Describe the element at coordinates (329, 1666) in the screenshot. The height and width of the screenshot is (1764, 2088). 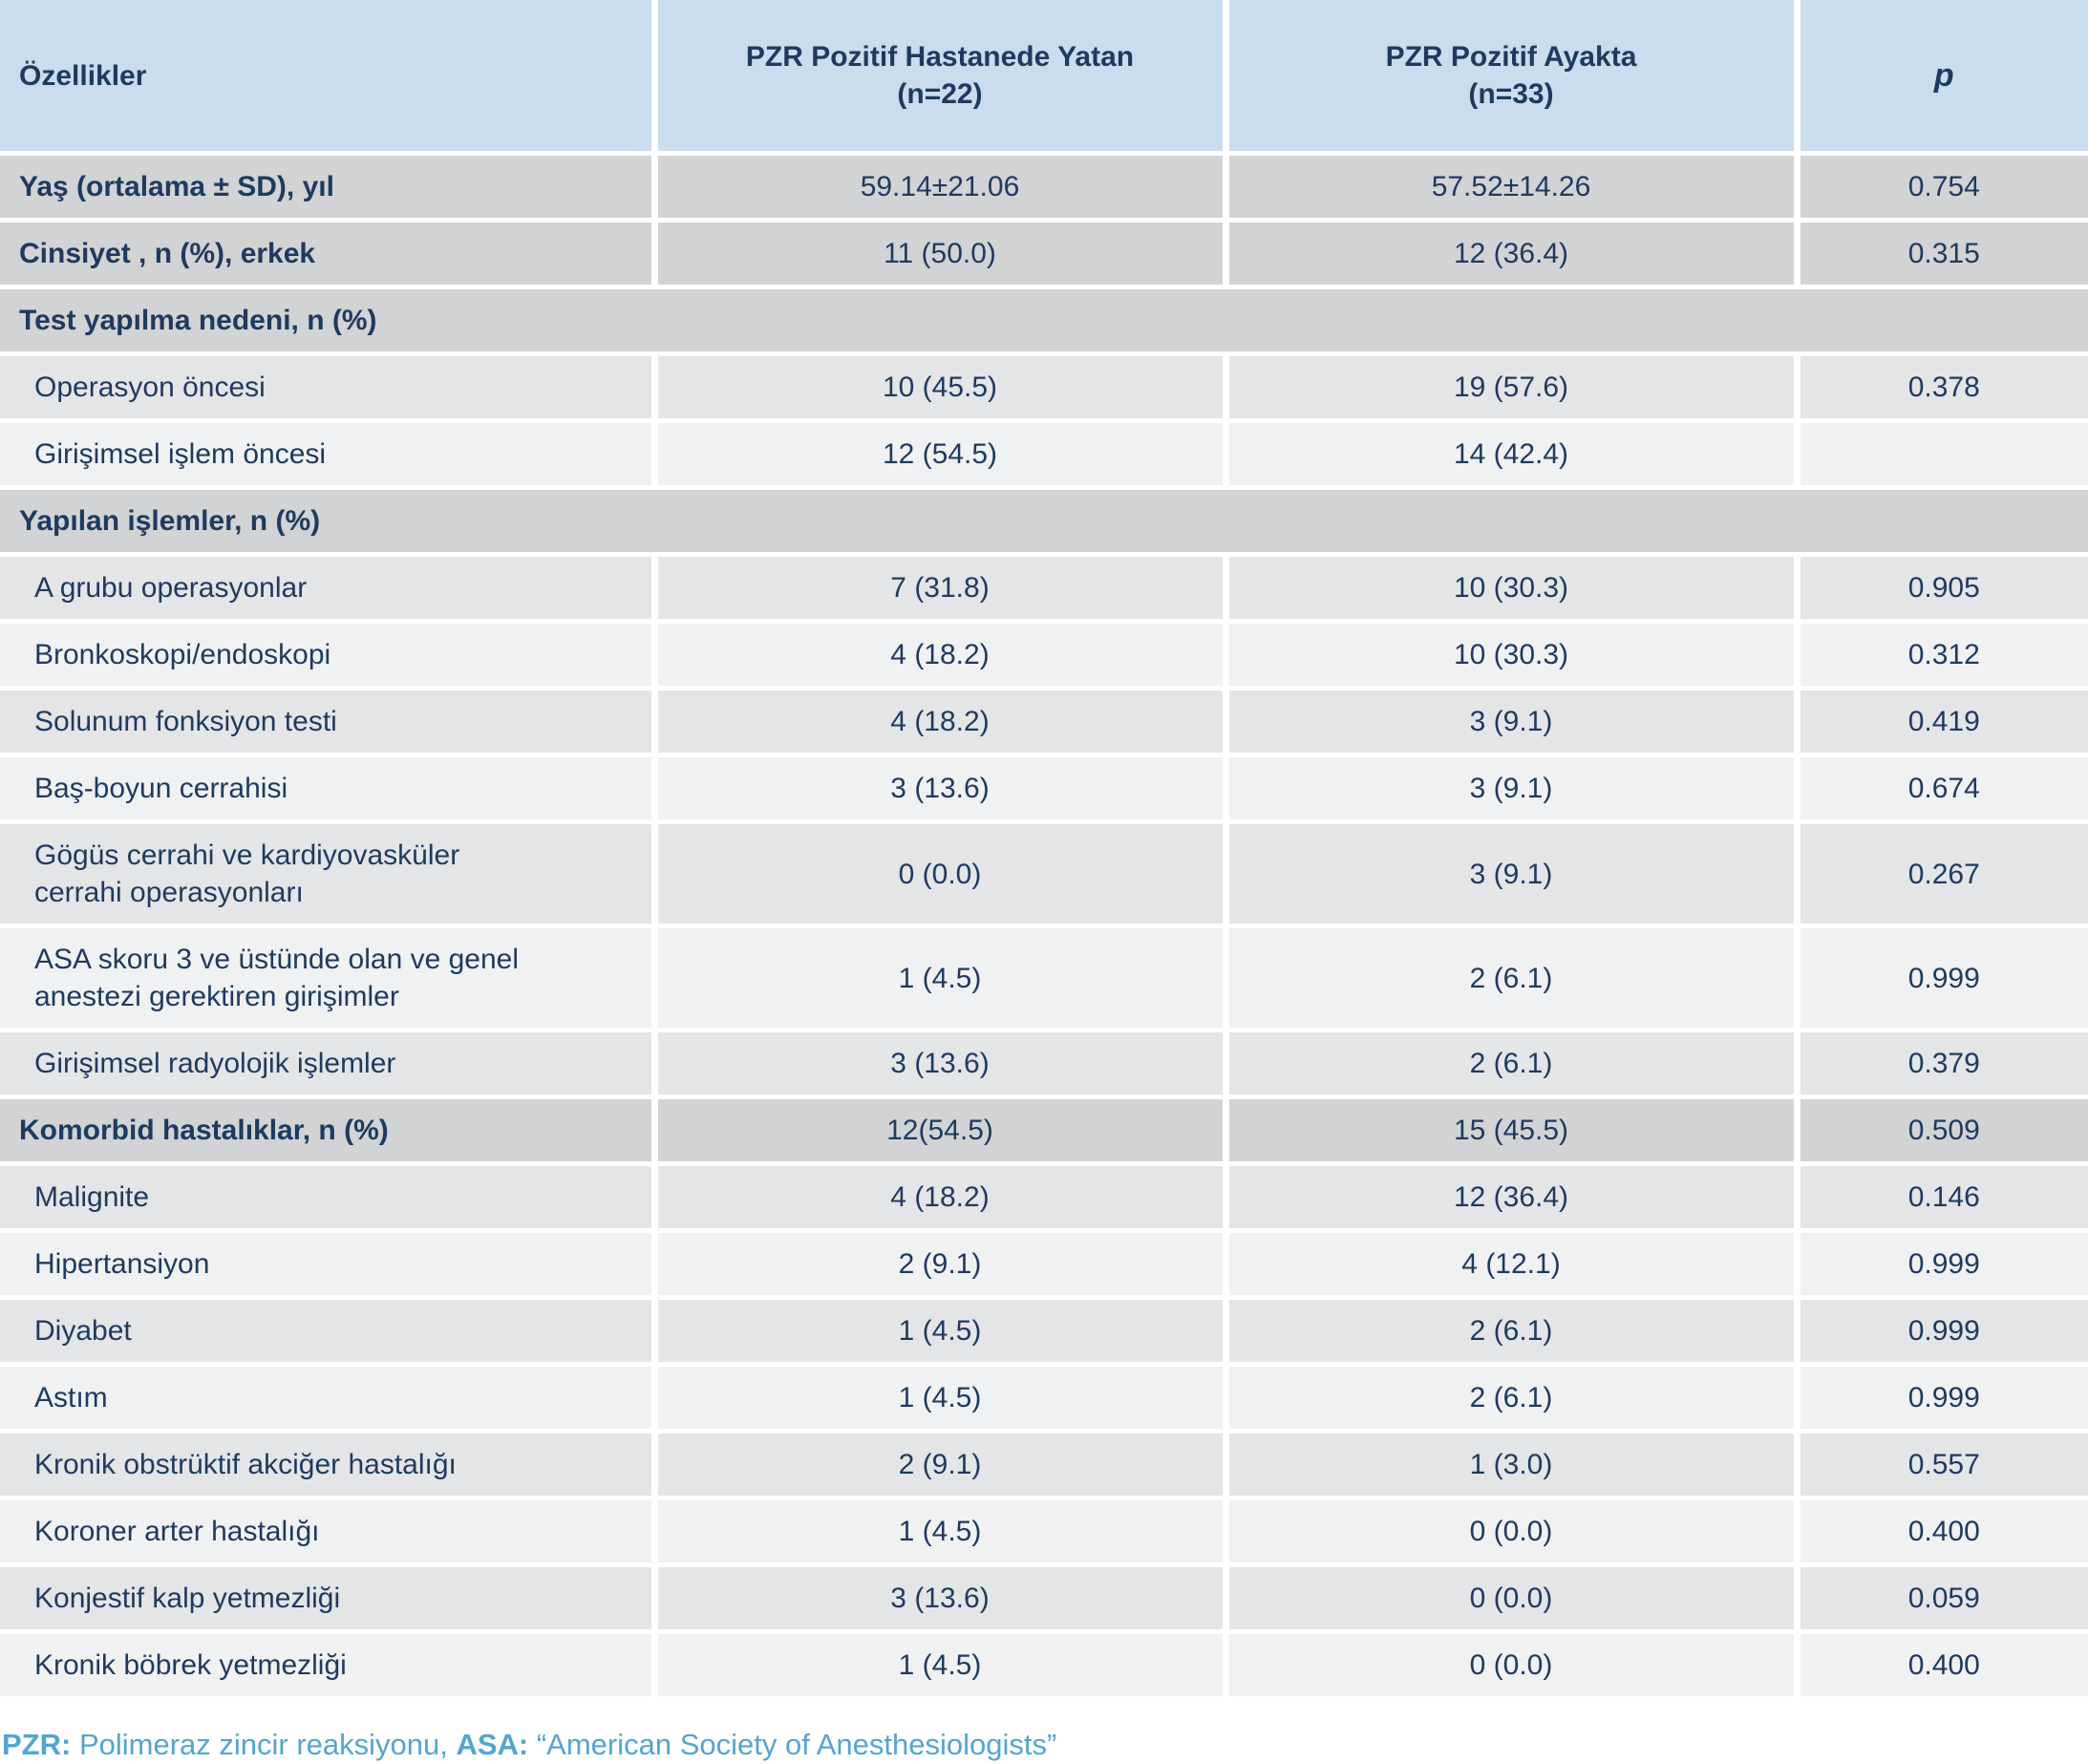
I see `row-label-cell: Kronik böbrek yetmezliği` at that location.